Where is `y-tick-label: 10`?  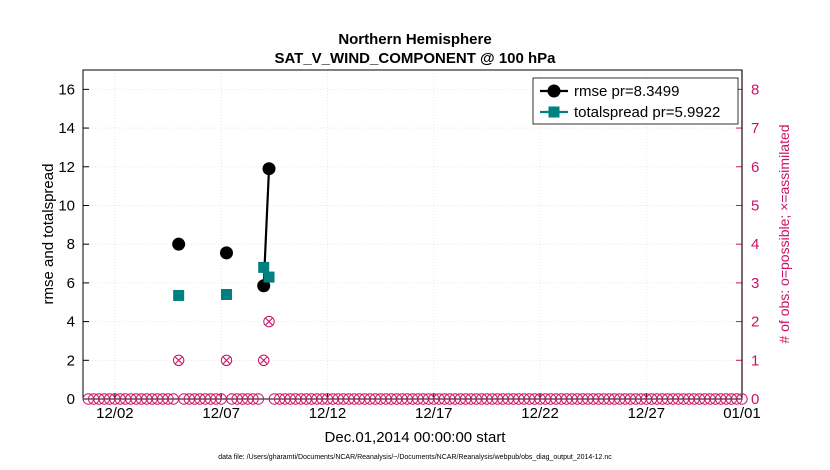 y-tick-label: 10 is located at coordinates (66, 205).